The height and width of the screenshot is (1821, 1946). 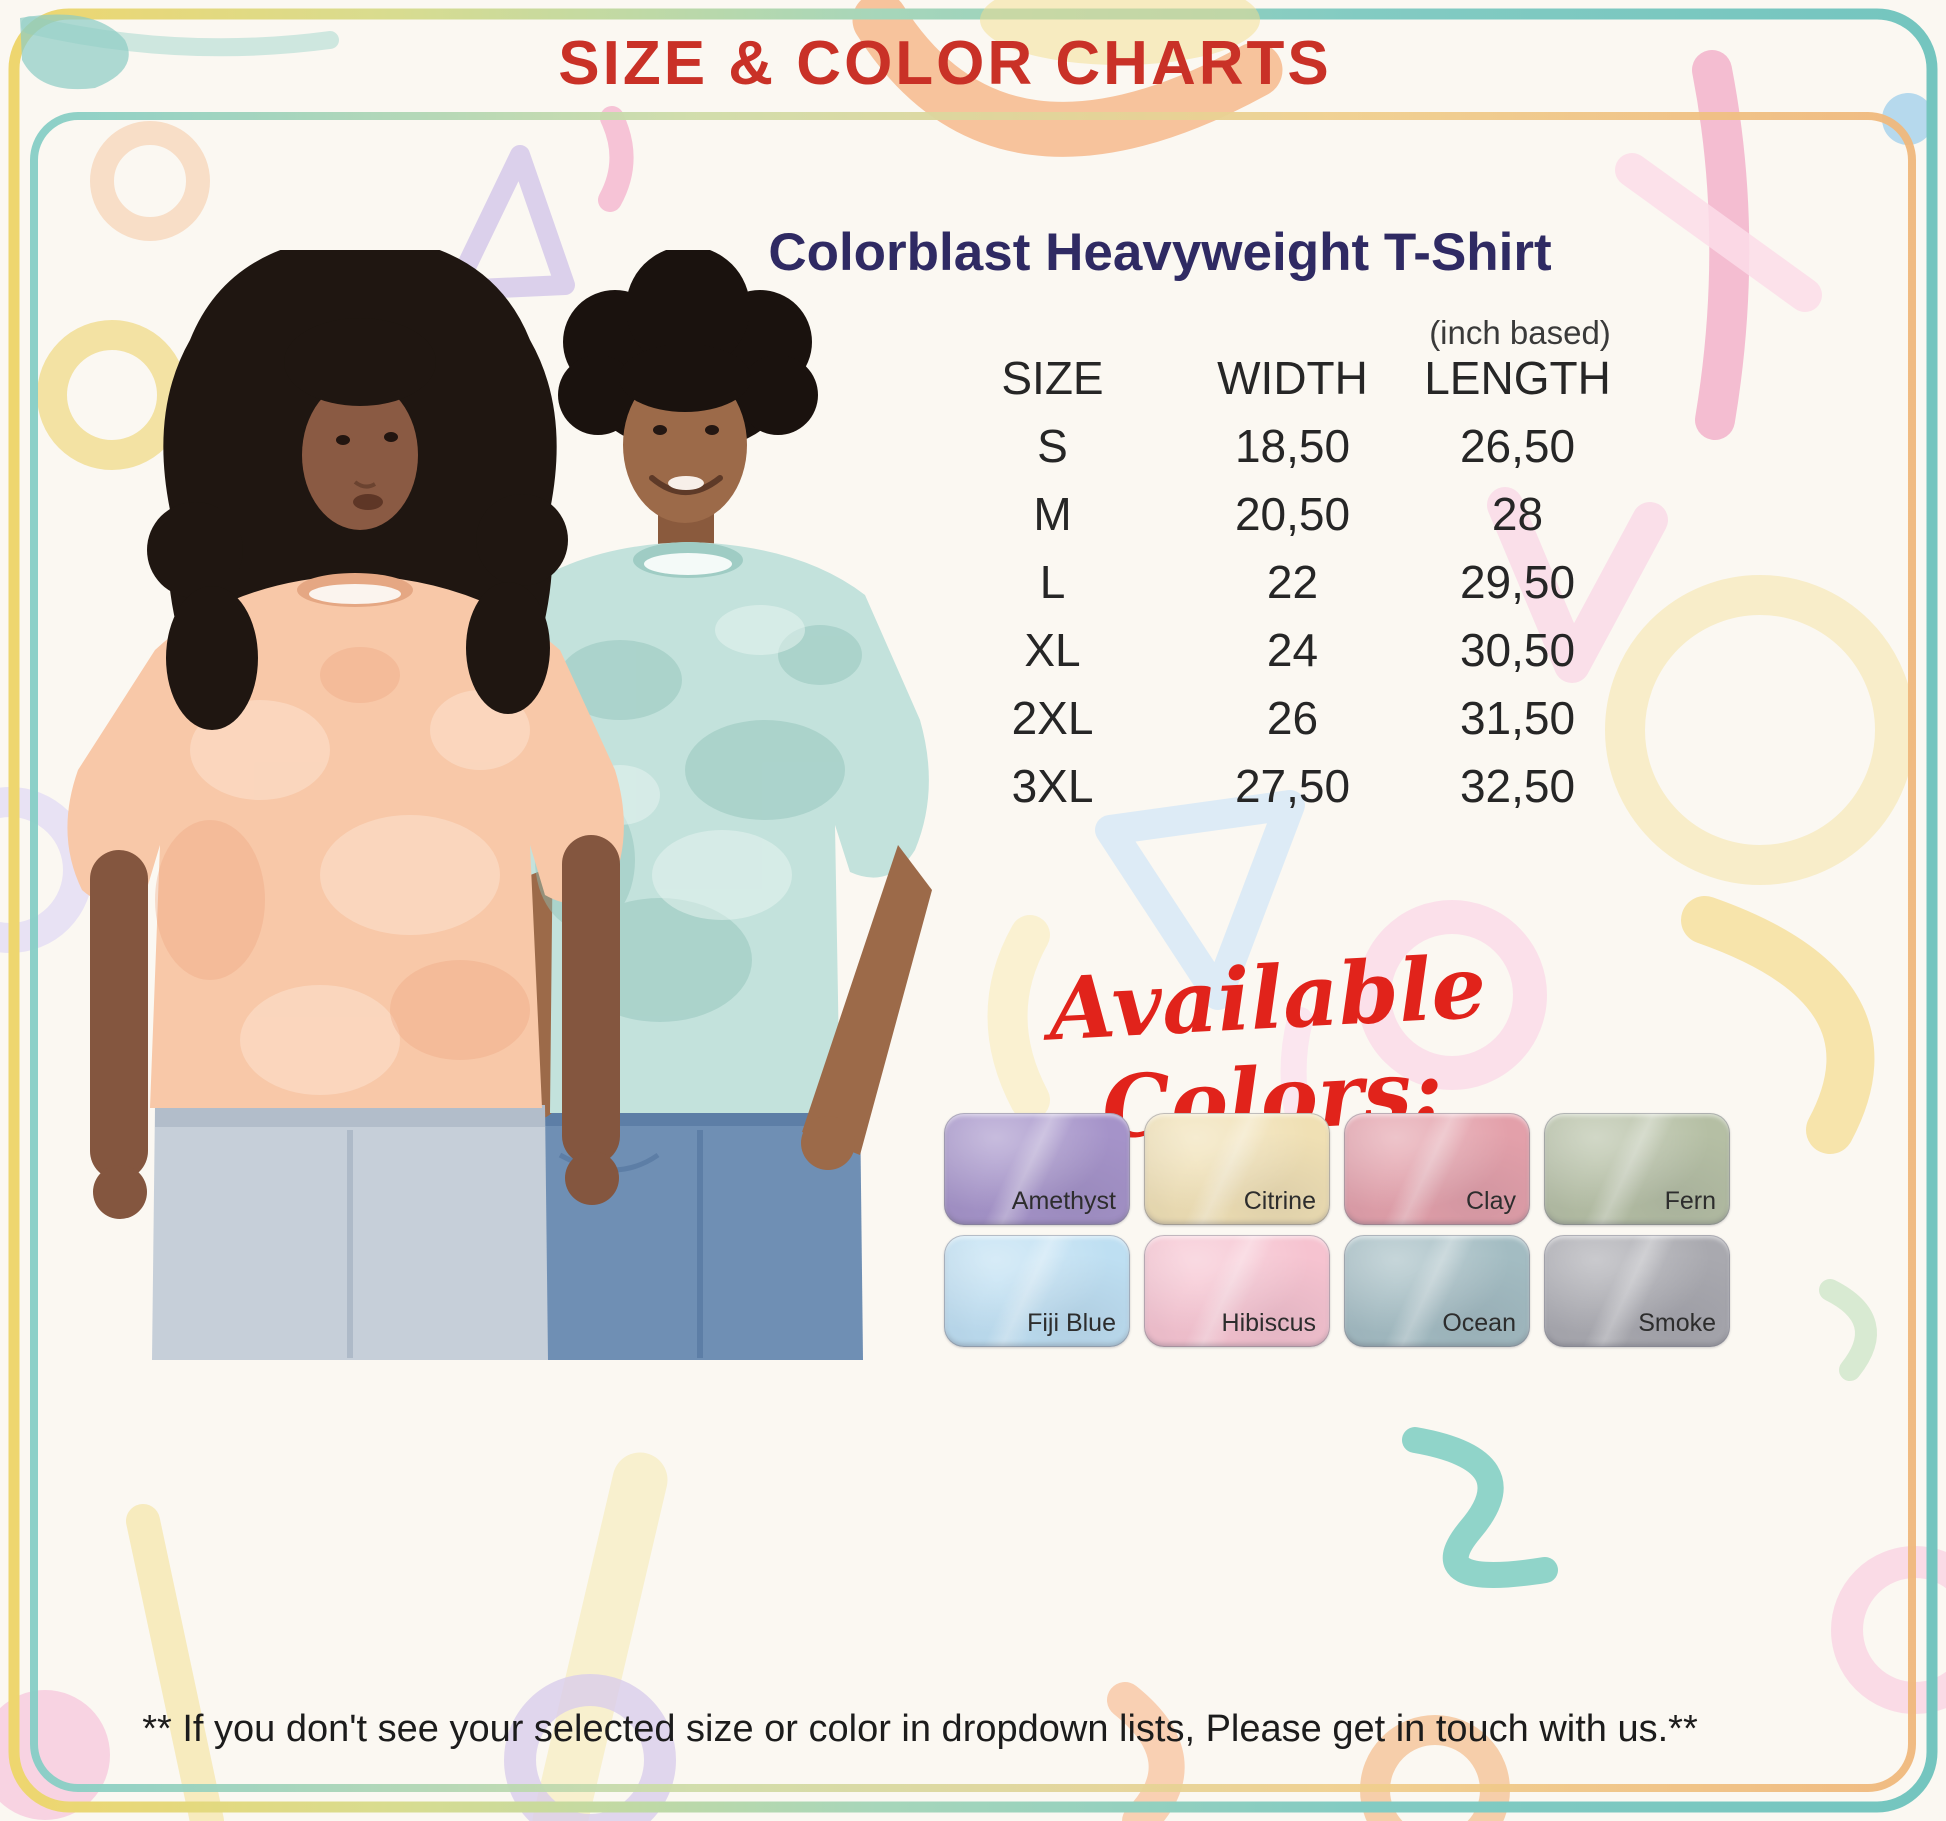 I want to click on page-title: SIZE & COLOR CHARTS, so click(x=945, y=63).